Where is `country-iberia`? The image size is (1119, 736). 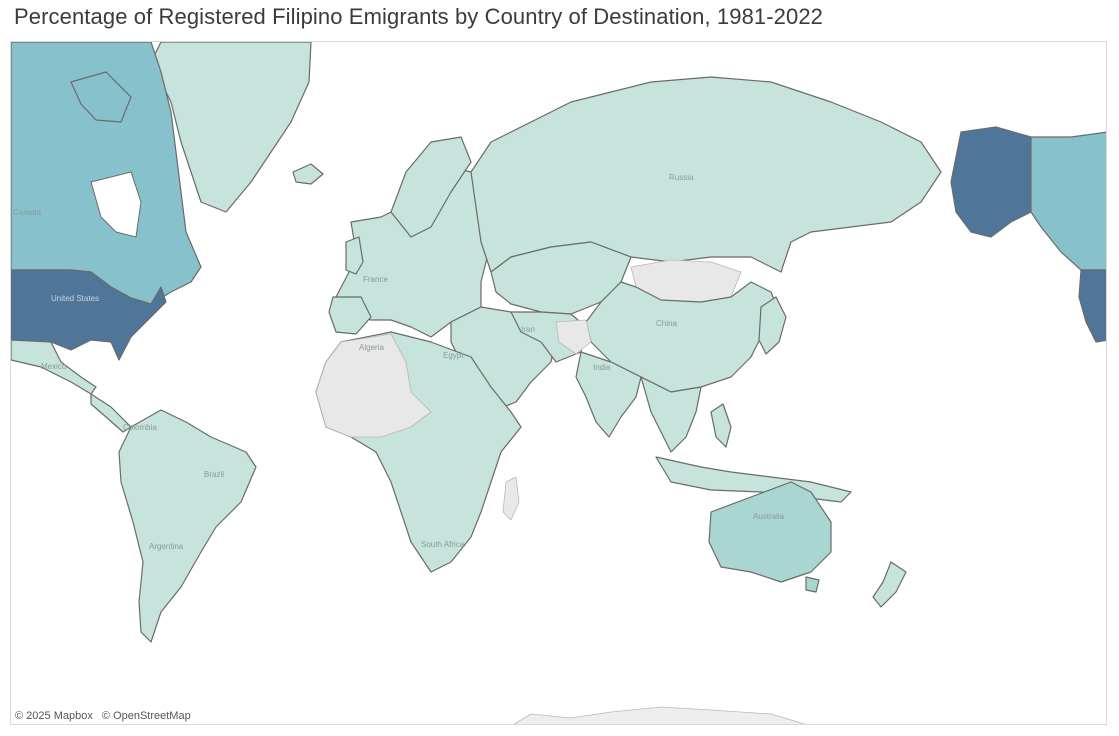
country-iberia is located at coordinates (350, 315).